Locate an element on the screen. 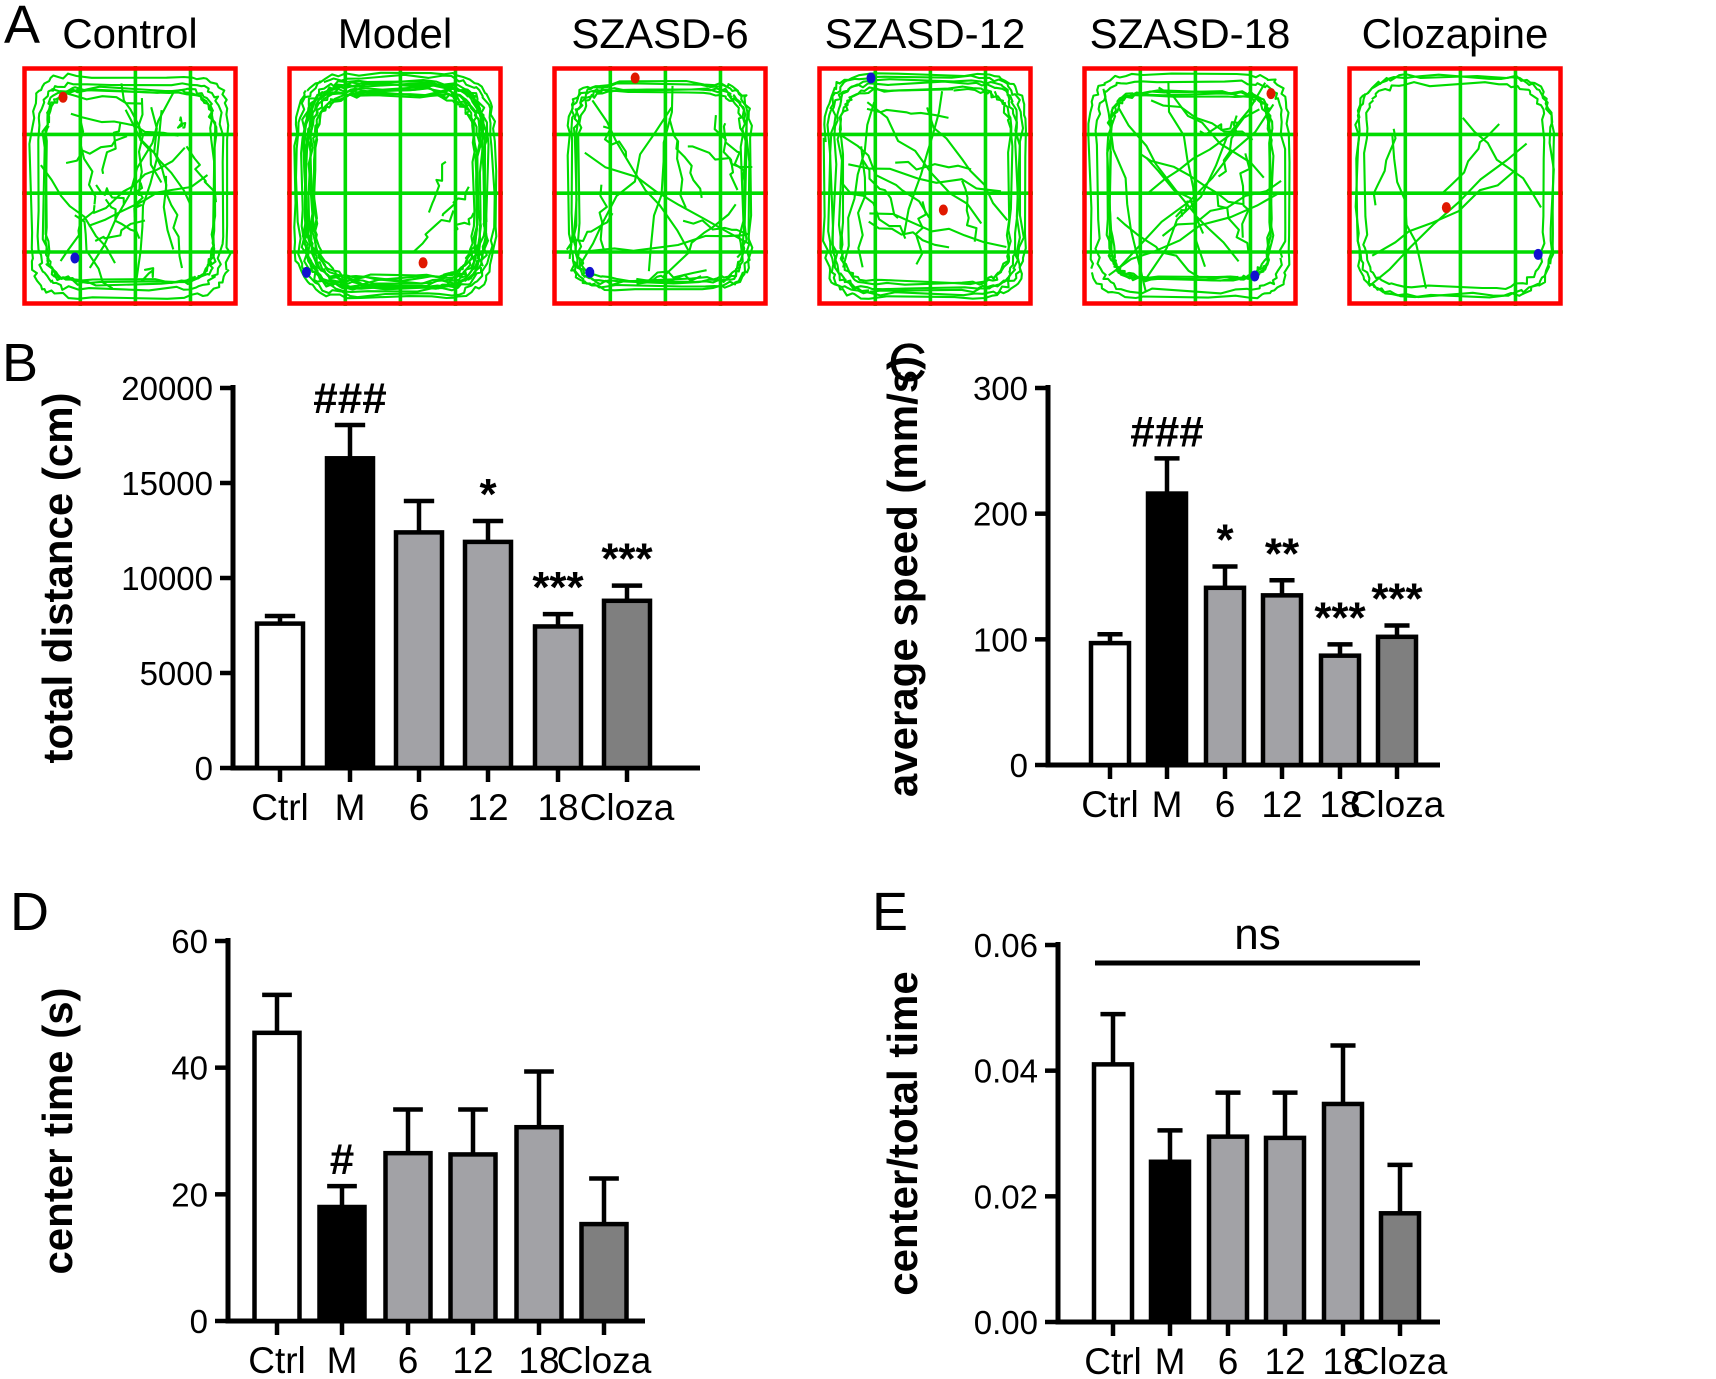  panel-letter-C: C is located at coordinates (907, 363).